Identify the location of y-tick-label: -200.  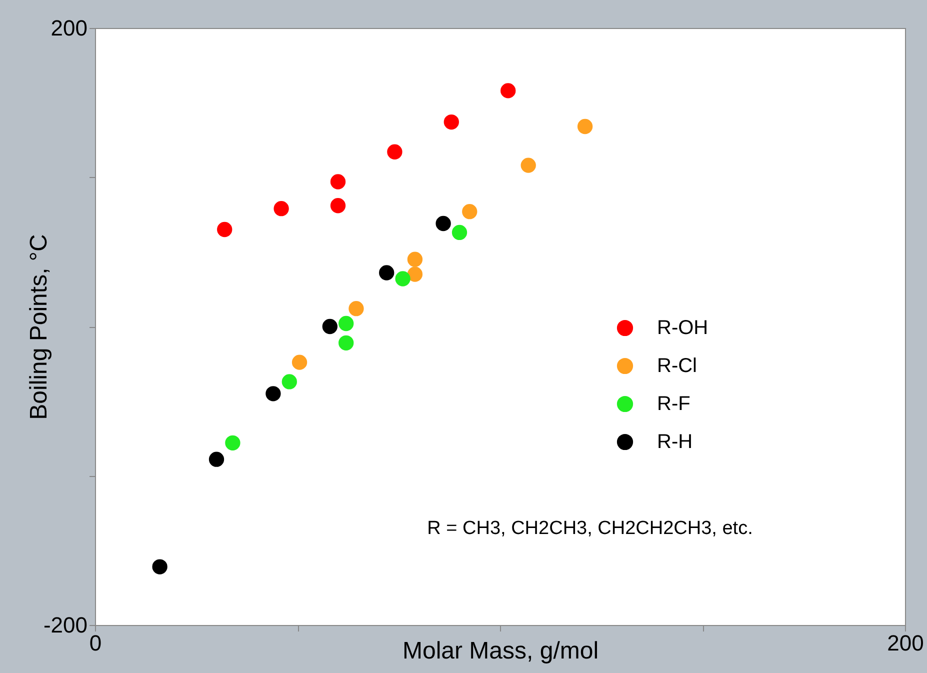
(65, 625).